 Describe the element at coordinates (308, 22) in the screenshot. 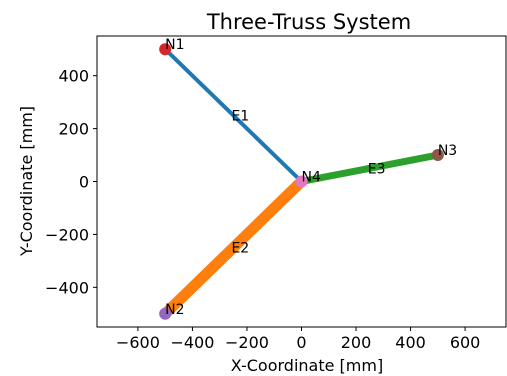

I see `chart-title: Three-Truss System` at that location.